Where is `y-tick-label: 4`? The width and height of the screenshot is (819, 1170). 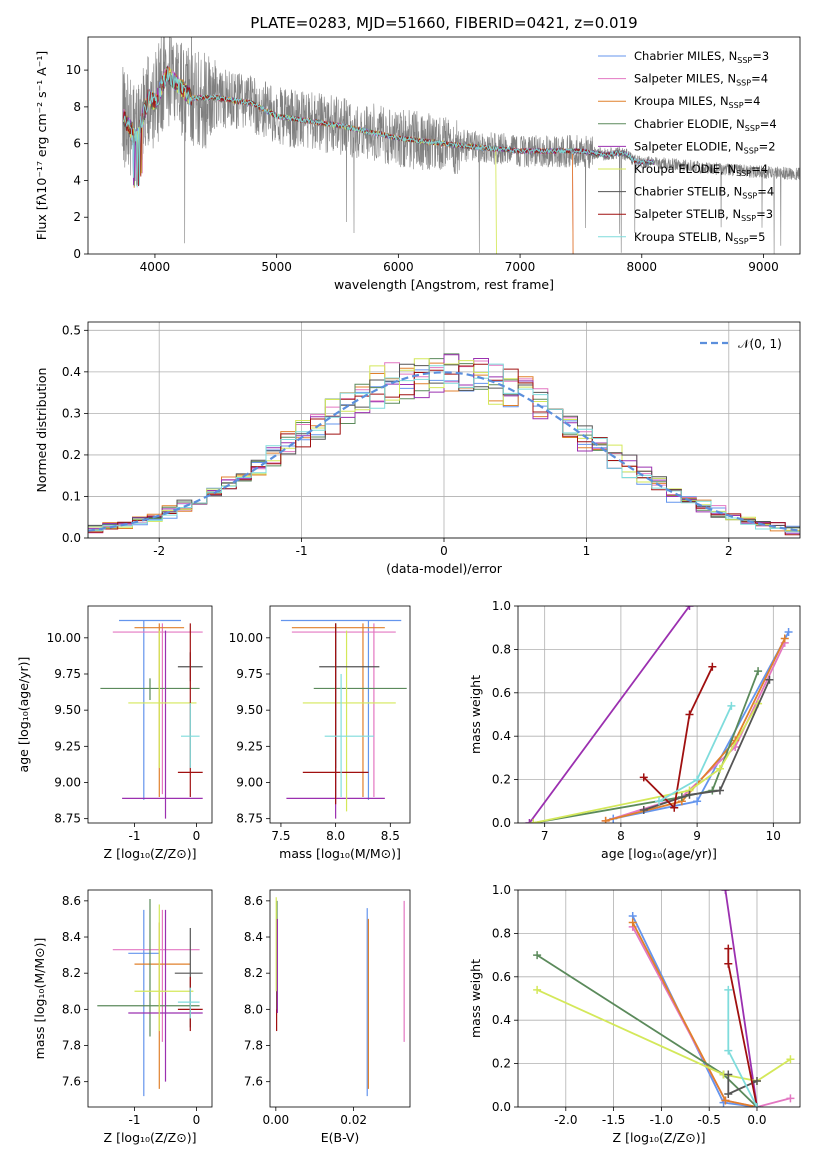 y-tick-label: 4 is located at coordinates (77, 180).